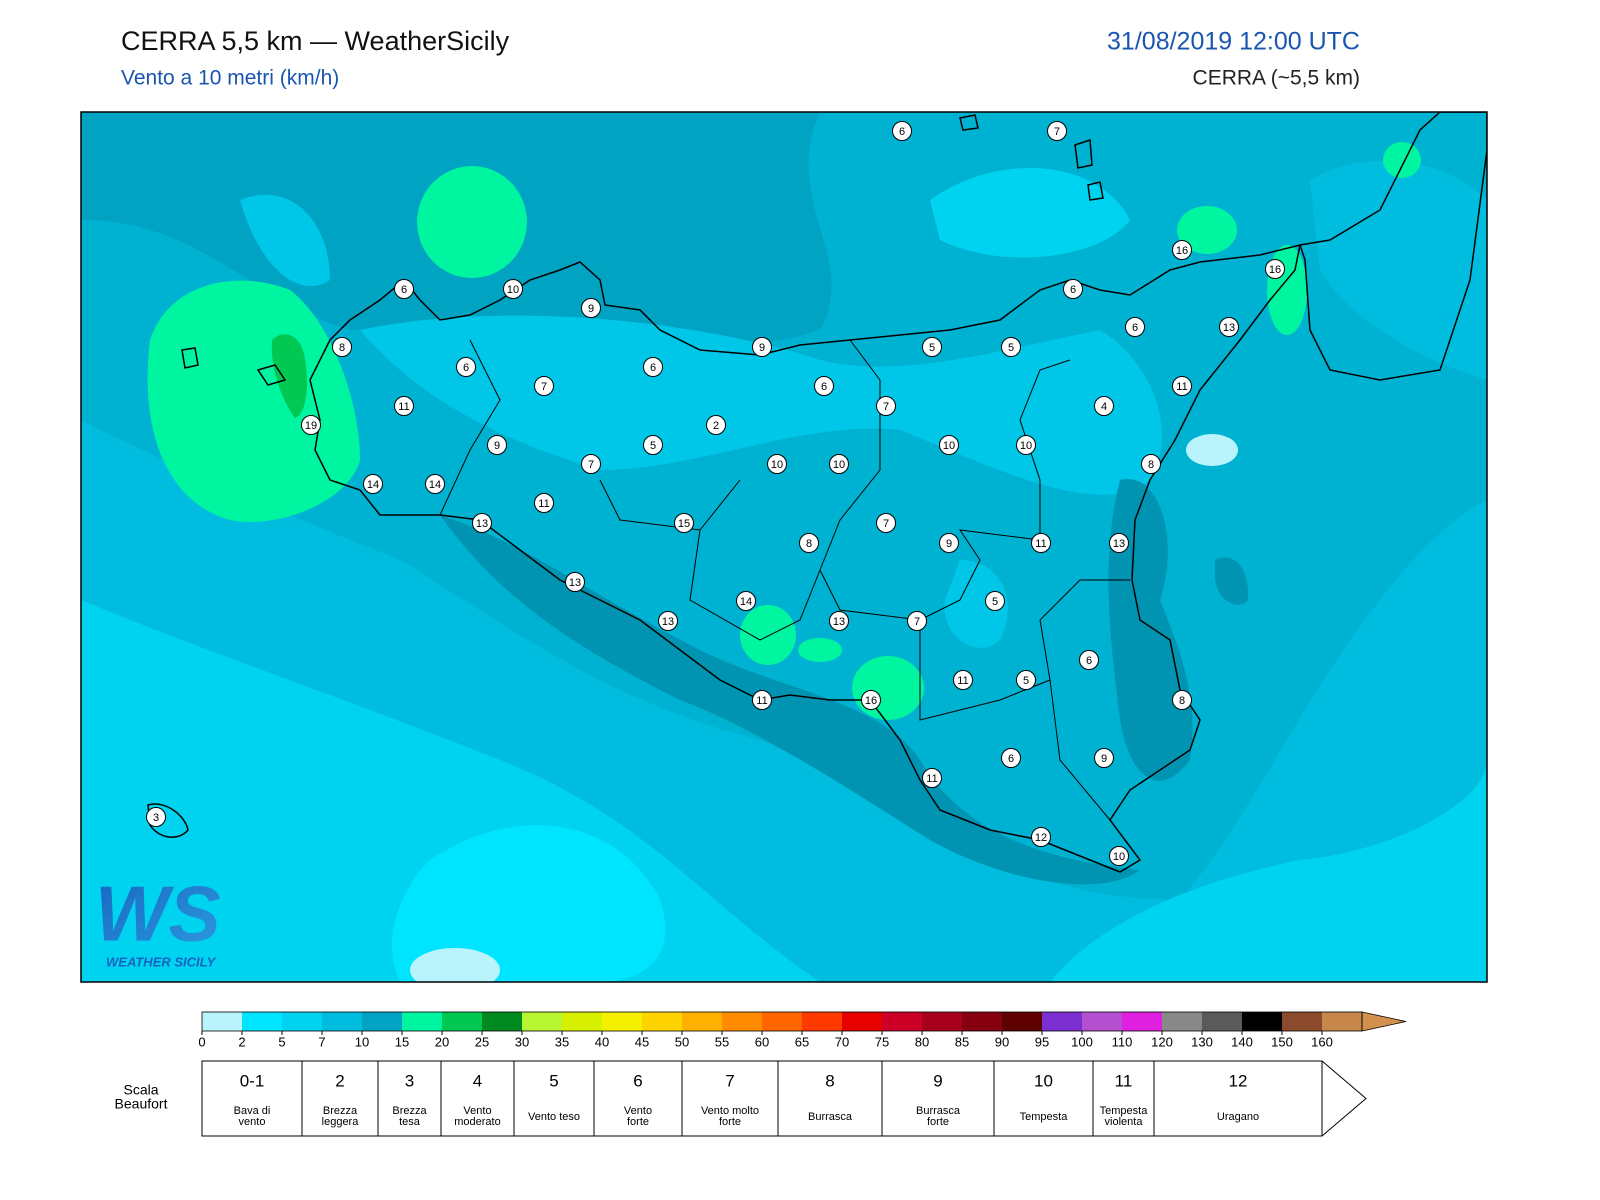 This screenshot has height=1200, width=1600. Describe the element at coordinates (729, 1080) in the screenshot. I see `beaufort-force: 7` at that location.